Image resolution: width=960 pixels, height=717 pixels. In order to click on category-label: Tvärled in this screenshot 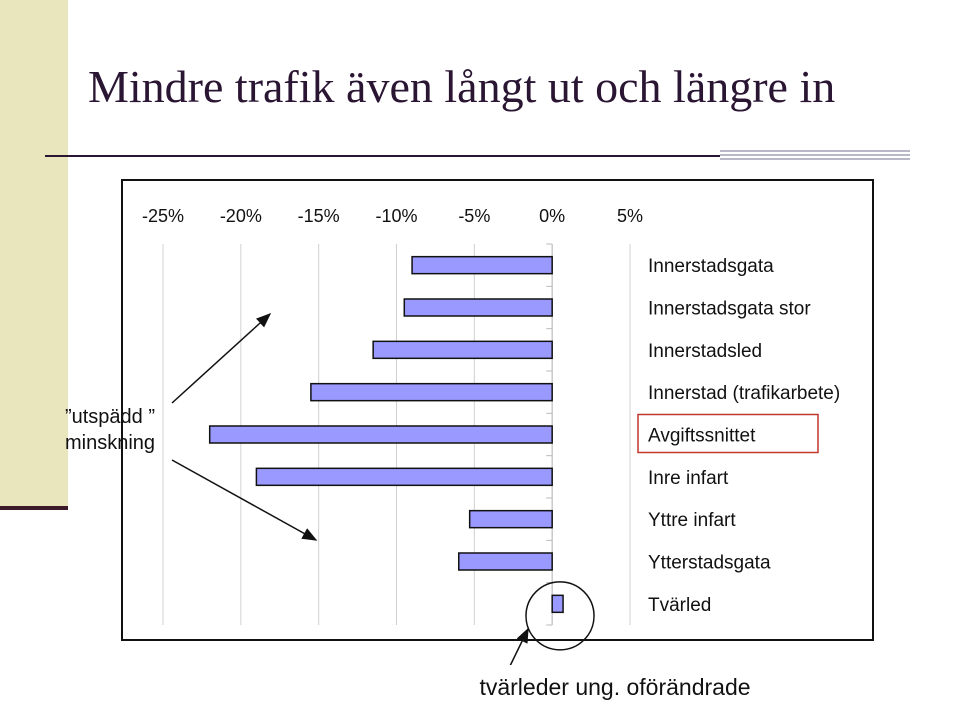, I will do `click(679, 605)`.